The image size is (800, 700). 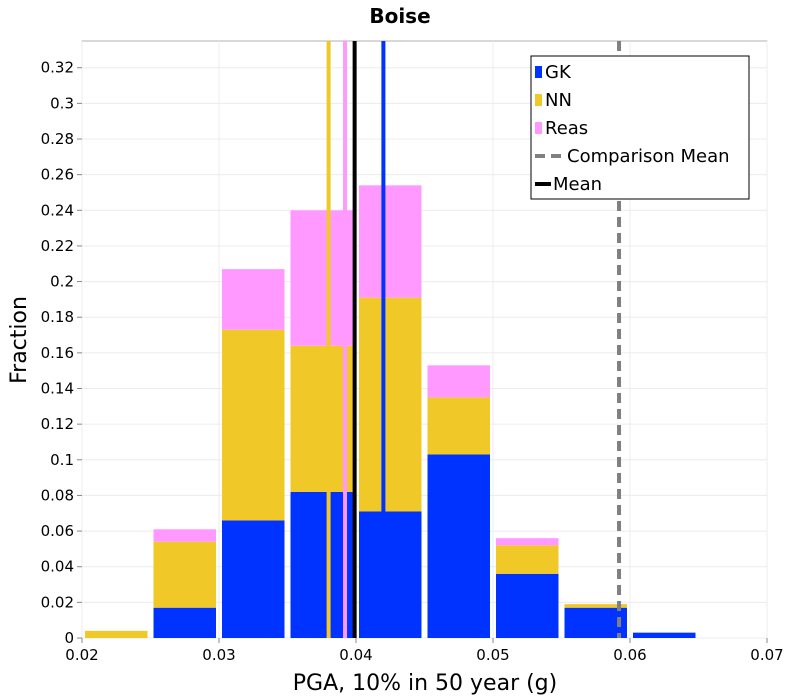 I want to click on chart-title: Boise, so click(x=399, y=16).